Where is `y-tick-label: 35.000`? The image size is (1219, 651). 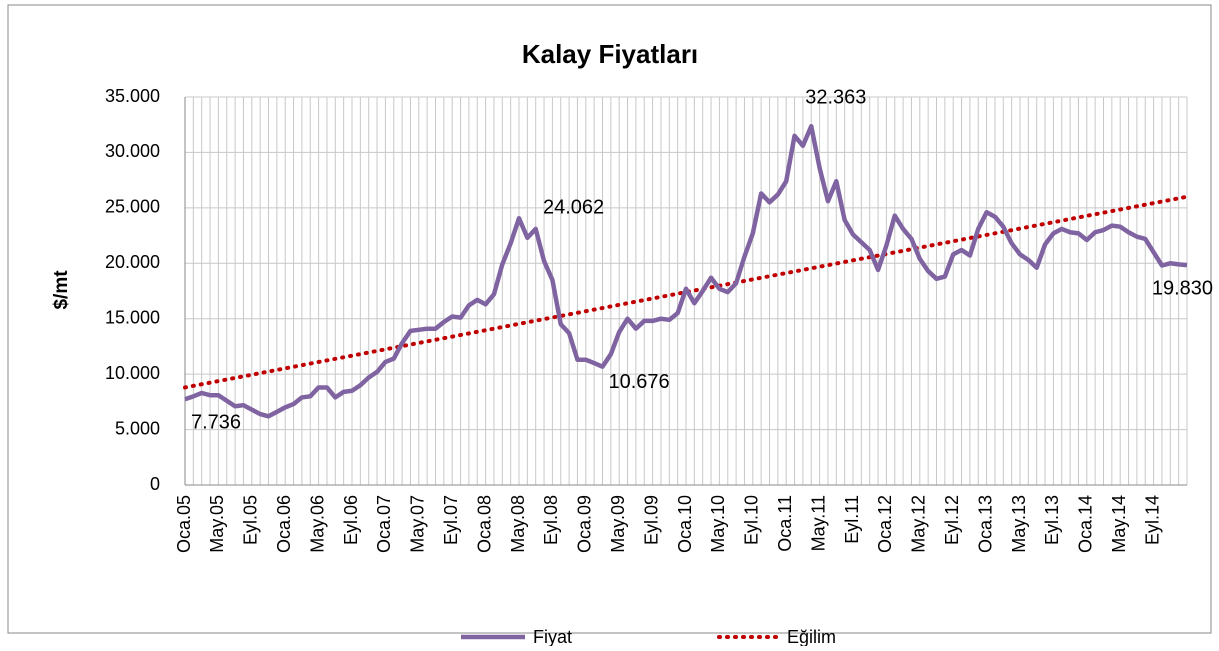 y-tick-label: 35.000 is located at coordinates (132, 96).